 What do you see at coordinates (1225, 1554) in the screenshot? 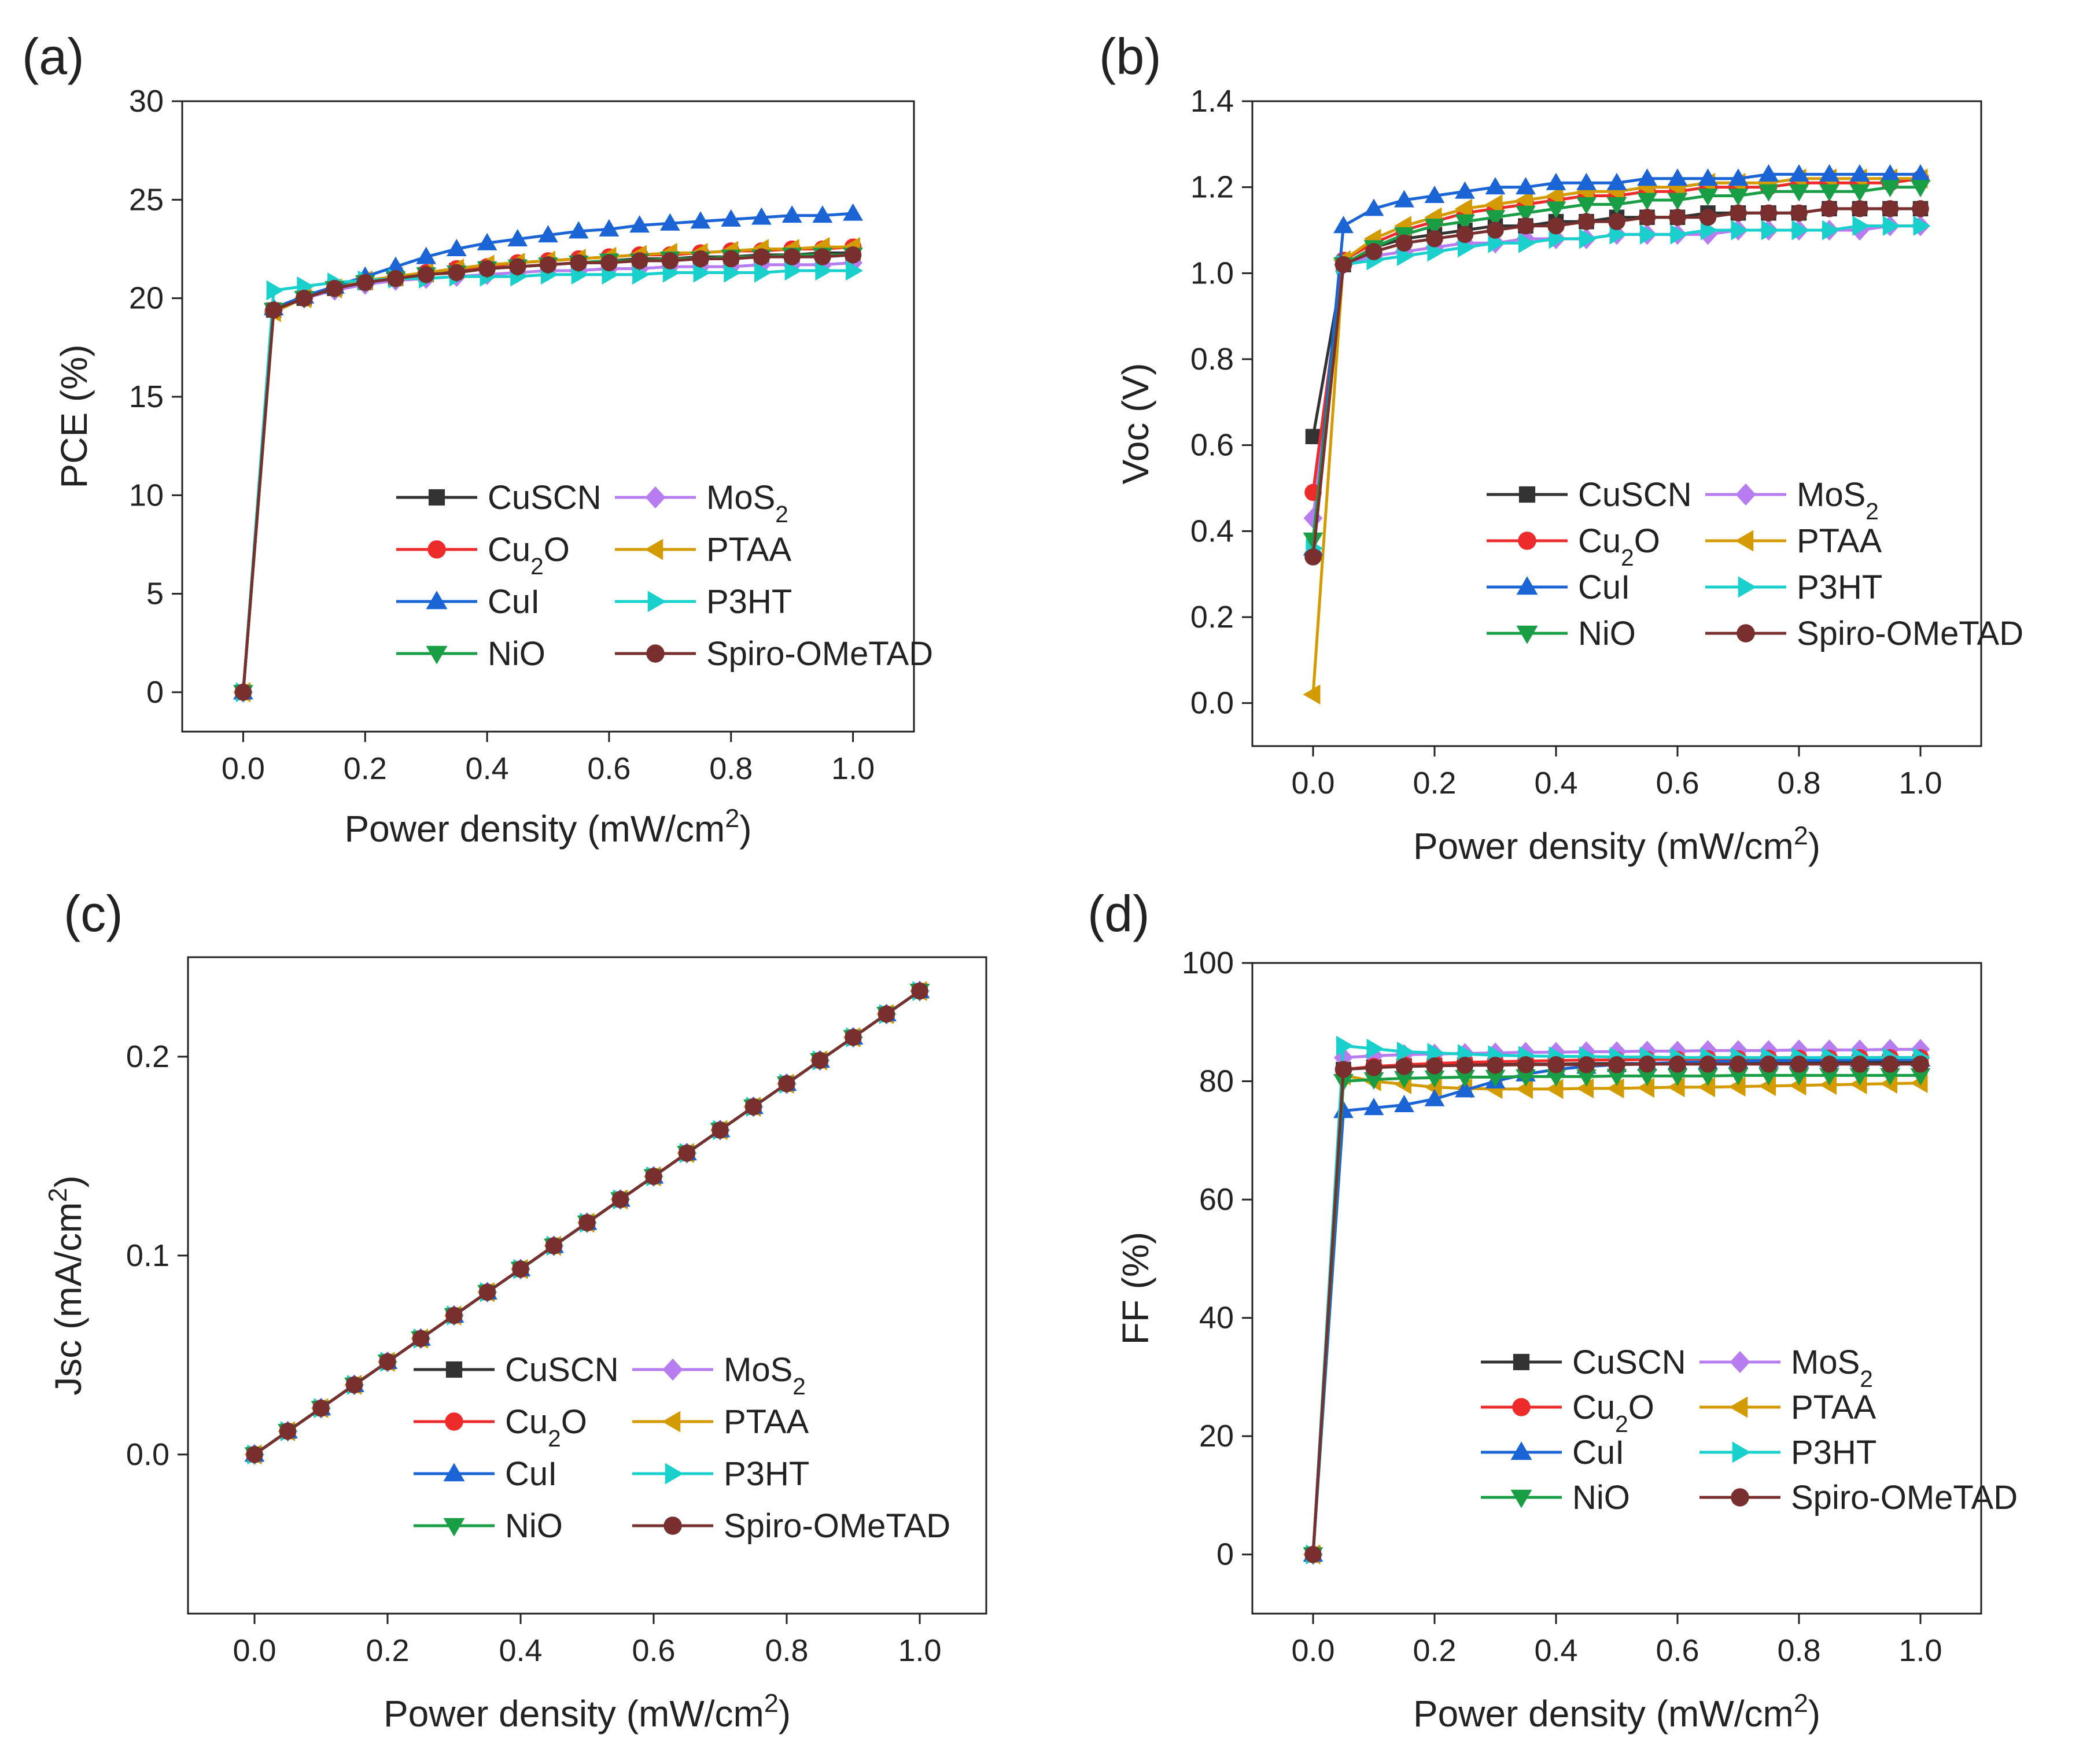
I see `y-tick-label: 0` at bounding box center [1225, 1554].